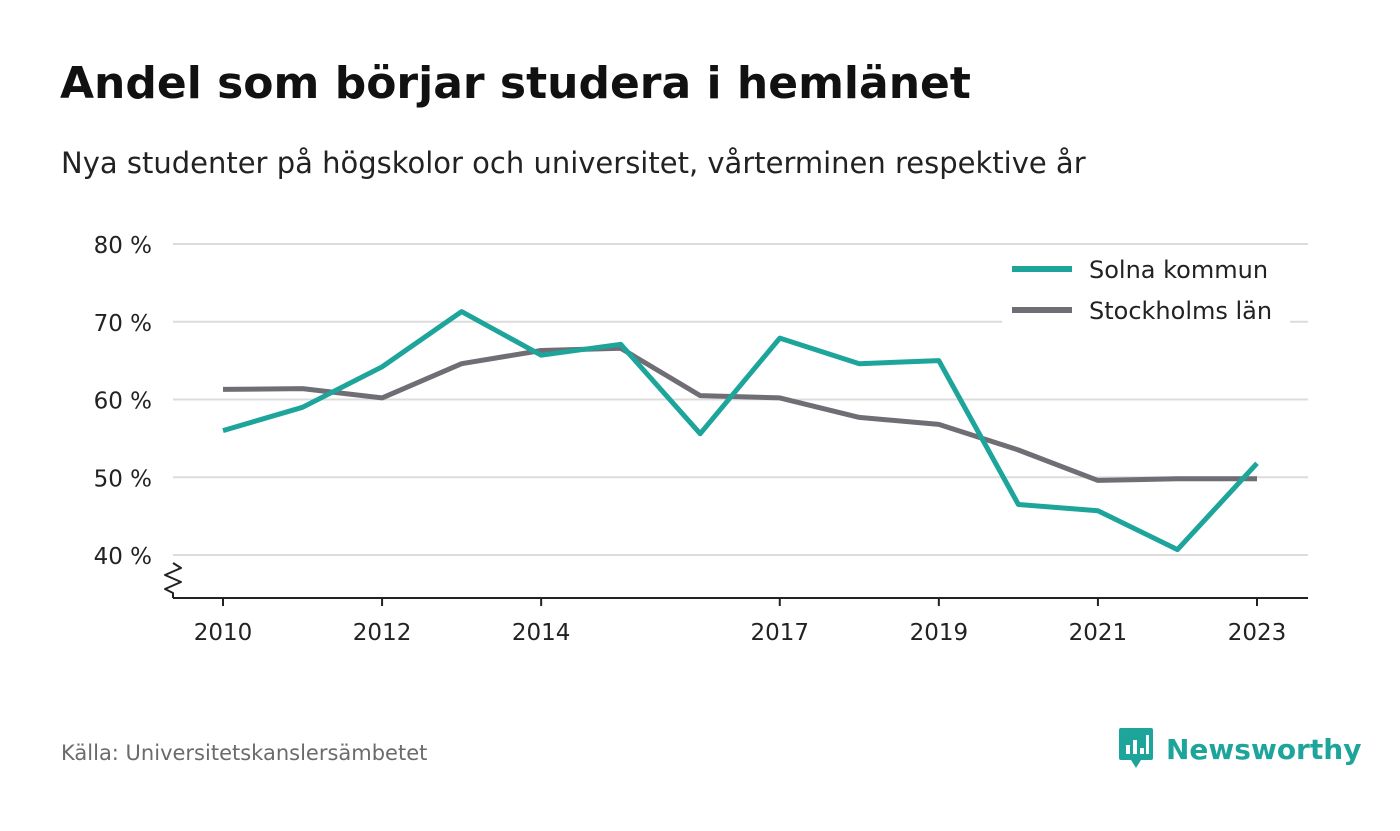 The width and height of the screenshot is (1400, 831). What do you see at coordinates (1257, 633) in the screenshot?
I see `x-tick-label: 2023` at bounding box center [1257, 633].